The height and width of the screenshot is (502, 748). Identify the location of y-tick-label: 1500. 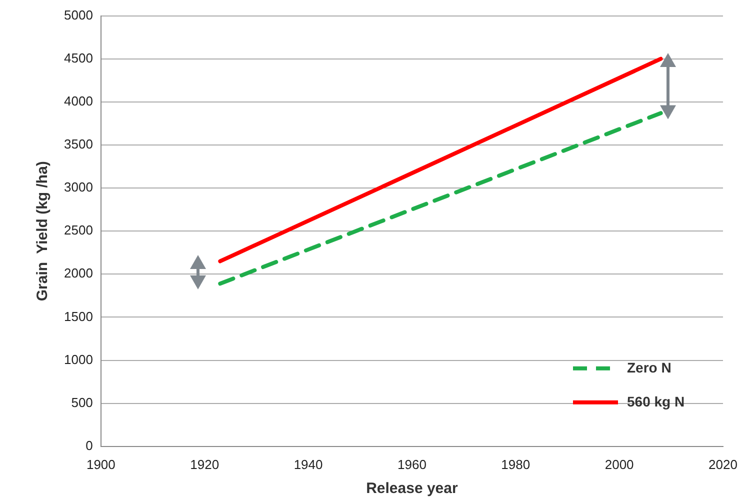
(78, 316).